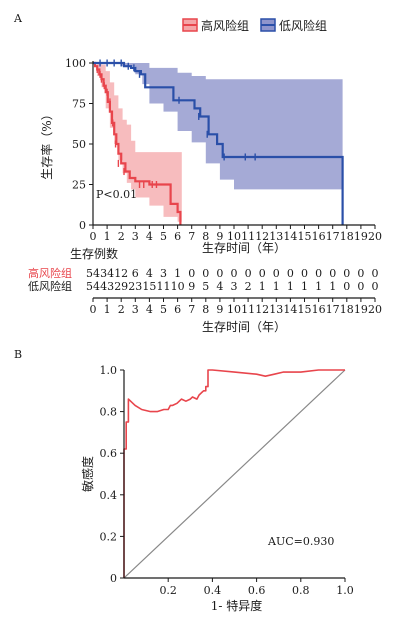  What do you see at coordinates (248, 236) in the screenshot?
I see `x-tick-label: 11` at bounding box center [248, 236].